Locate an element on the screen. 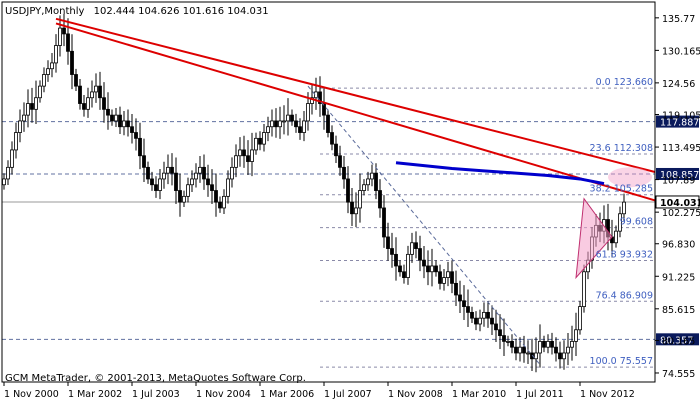 Image resolution: width=700 pixels, height=406 pixels. time-tick-label: 1 Jul 2011 is located at coordinates (540, 394).